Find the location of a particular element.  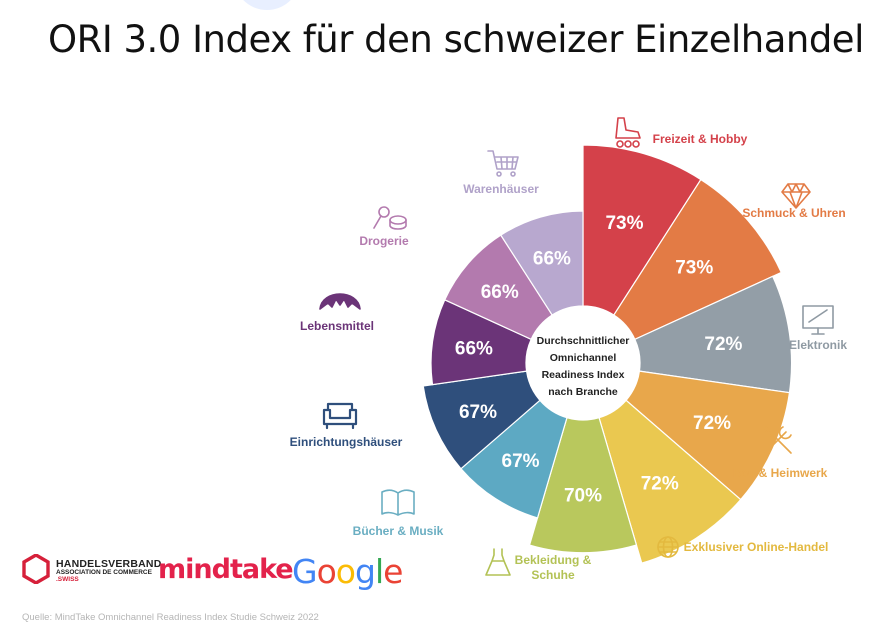

dress-icon is located at coordinates (498, 562).